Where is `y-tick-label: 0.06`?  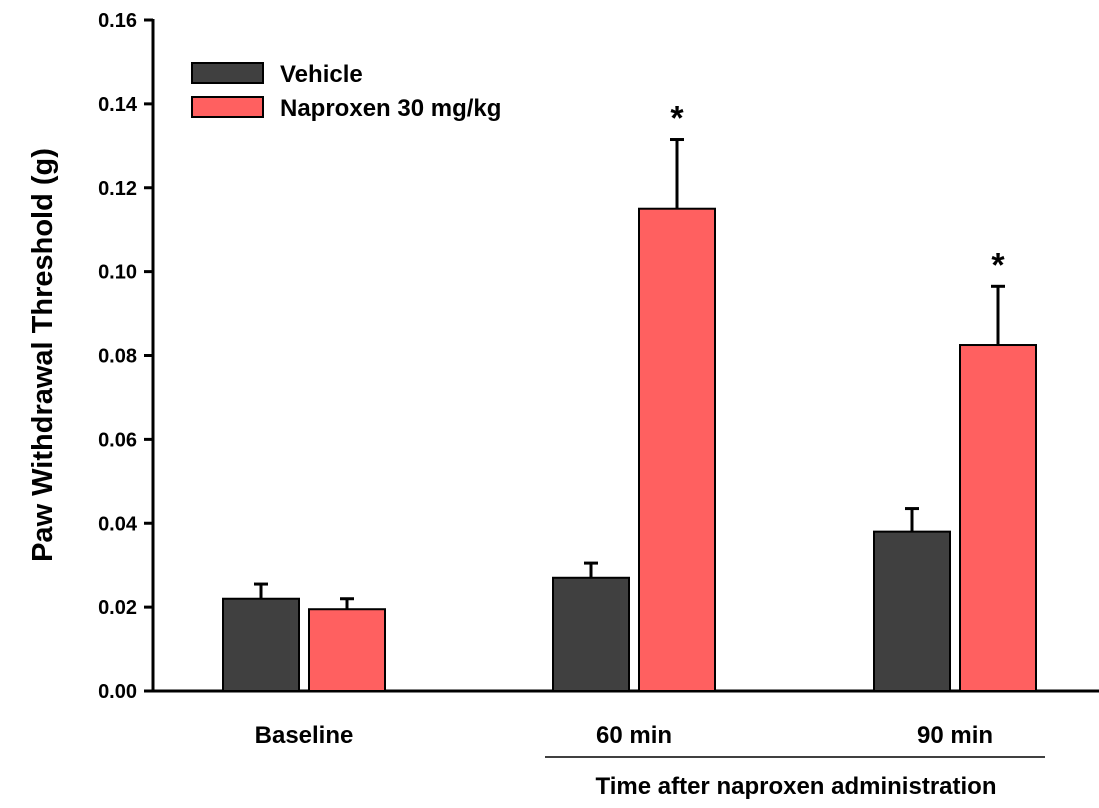 y-tick-label: 0.06 is located at coordinates (117, 440).